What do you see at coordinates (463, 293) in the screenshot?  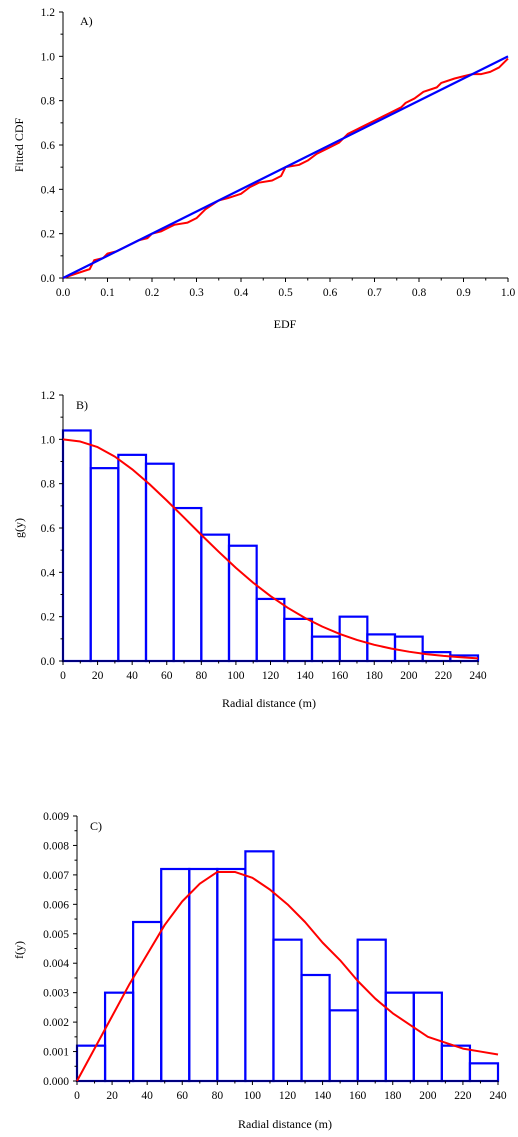 I see `panel-a-x-tick-label: 0.9` at bounding box center [463, 293].